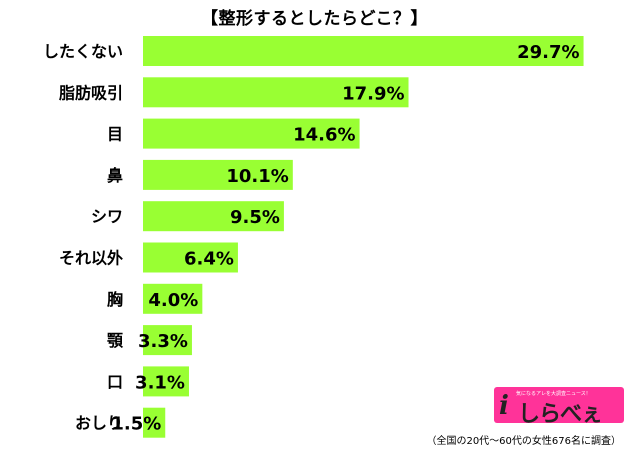  What do you see at coordinates (91, 258) in the screenshot?
I see `category-label: それ以外` at bounding box center [91, 258].